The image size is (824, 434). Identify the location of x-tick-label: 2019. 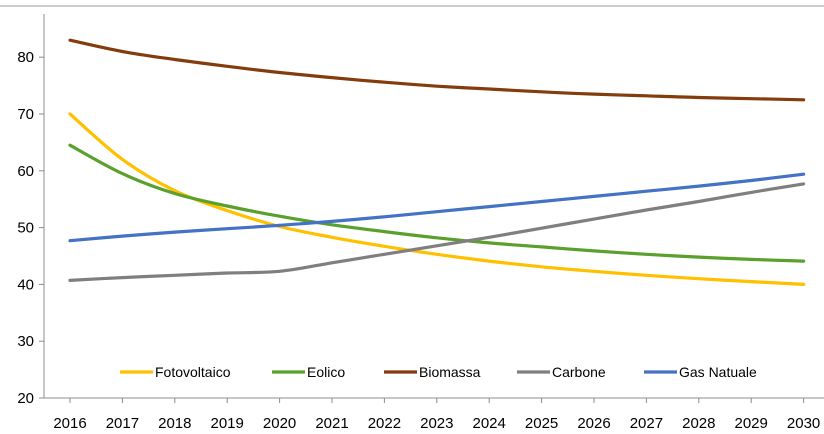
(227, 423).